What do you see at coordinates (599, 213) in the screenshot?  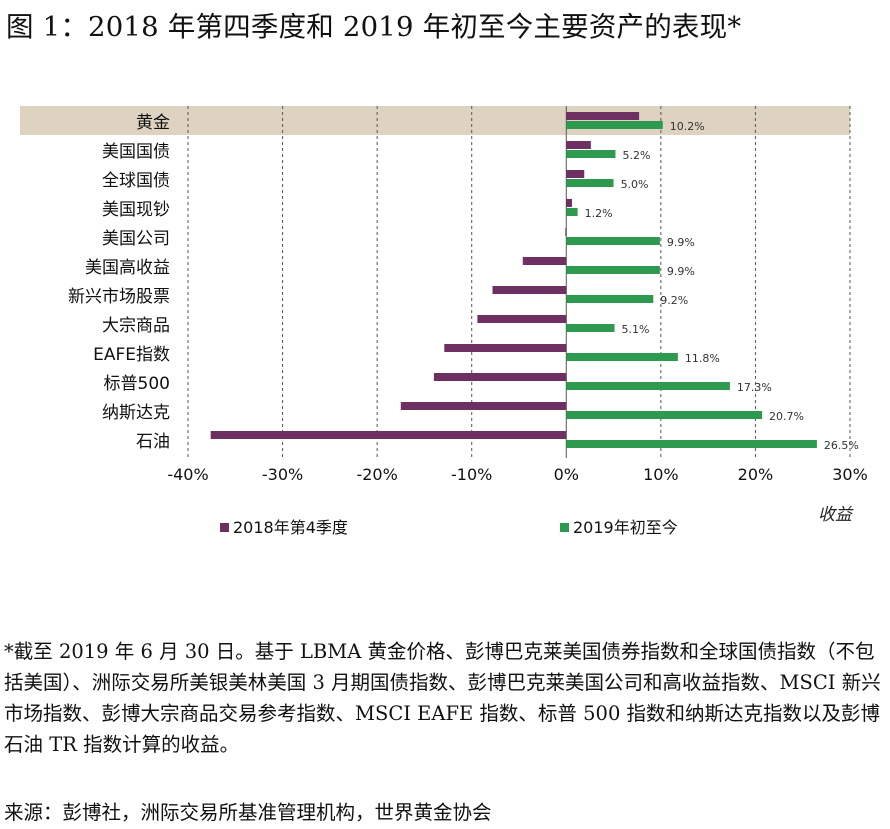 I see `data-label: 1.2%` at bounding box center [599, 213].